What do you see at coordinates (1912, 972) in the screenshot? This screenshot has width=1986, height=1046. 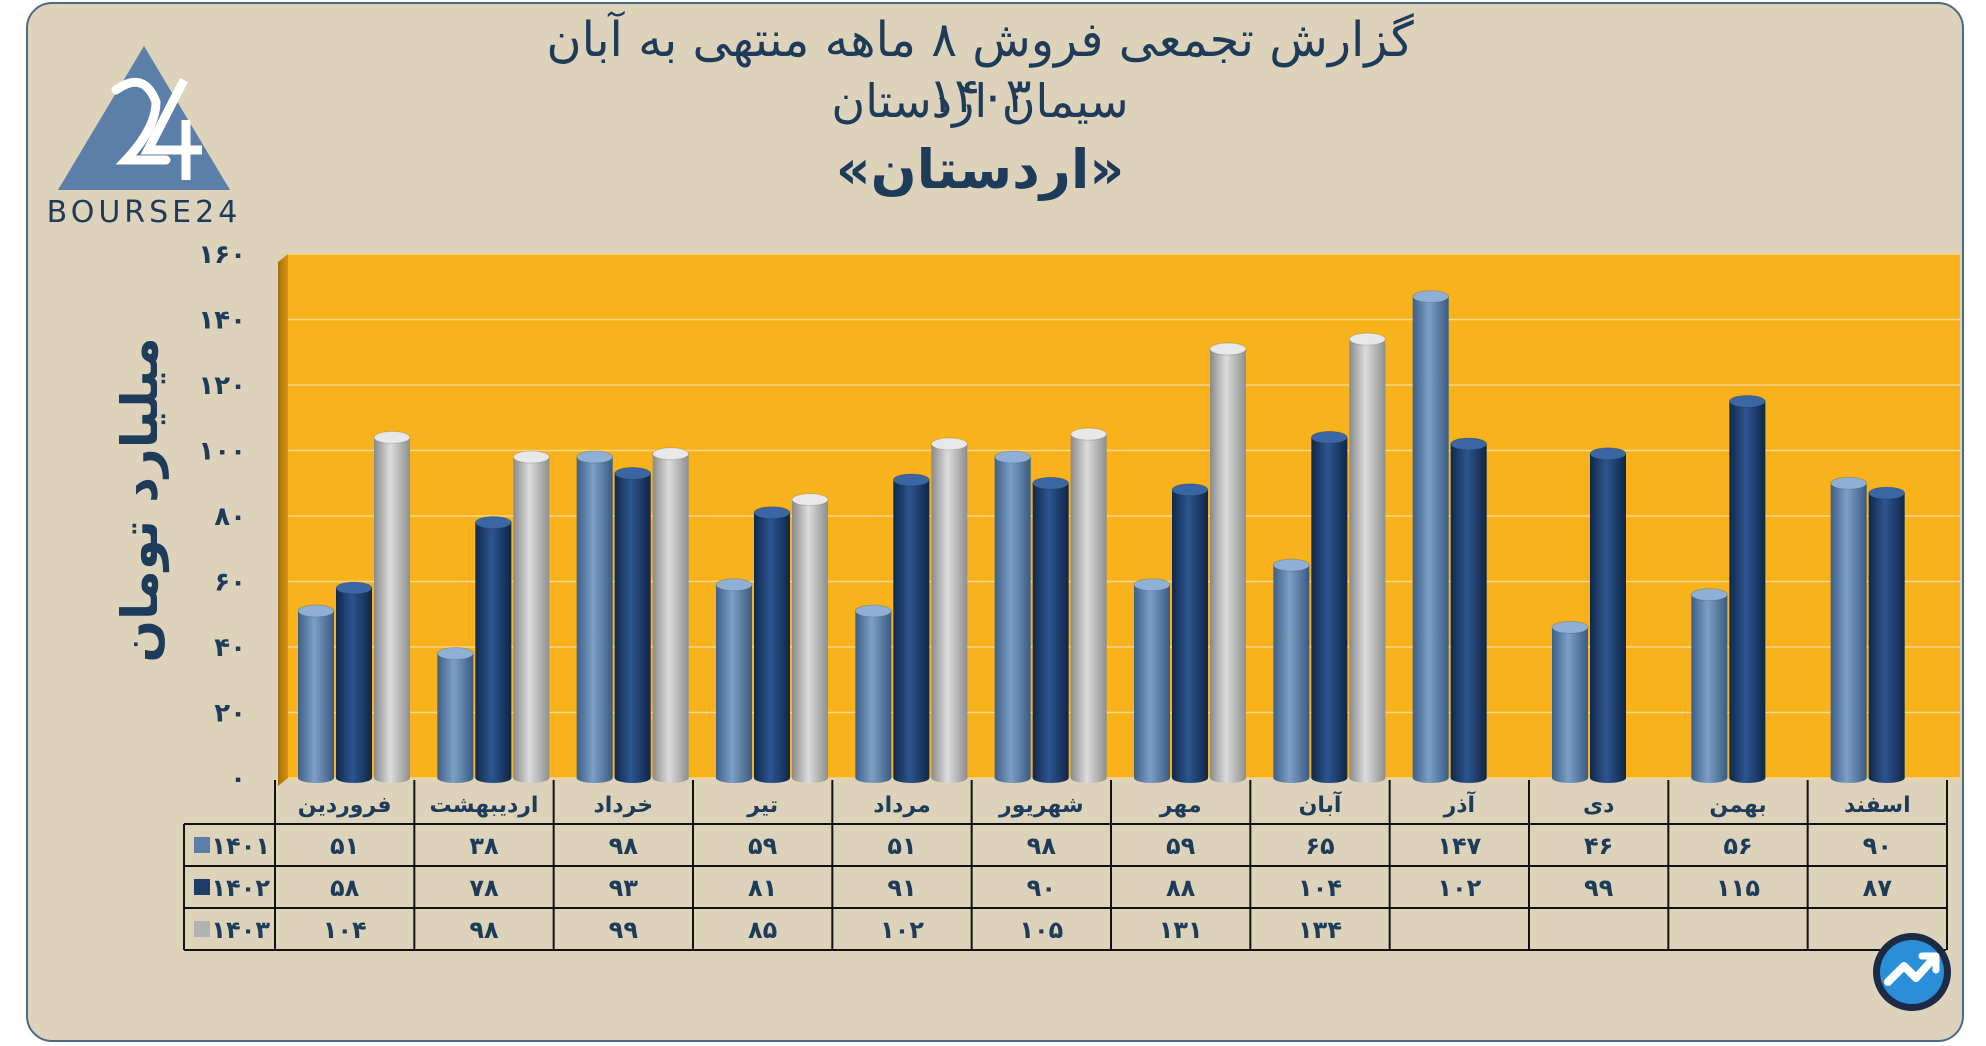 I see `trend-up-badge-icon` at bounding box center [1912, 972].